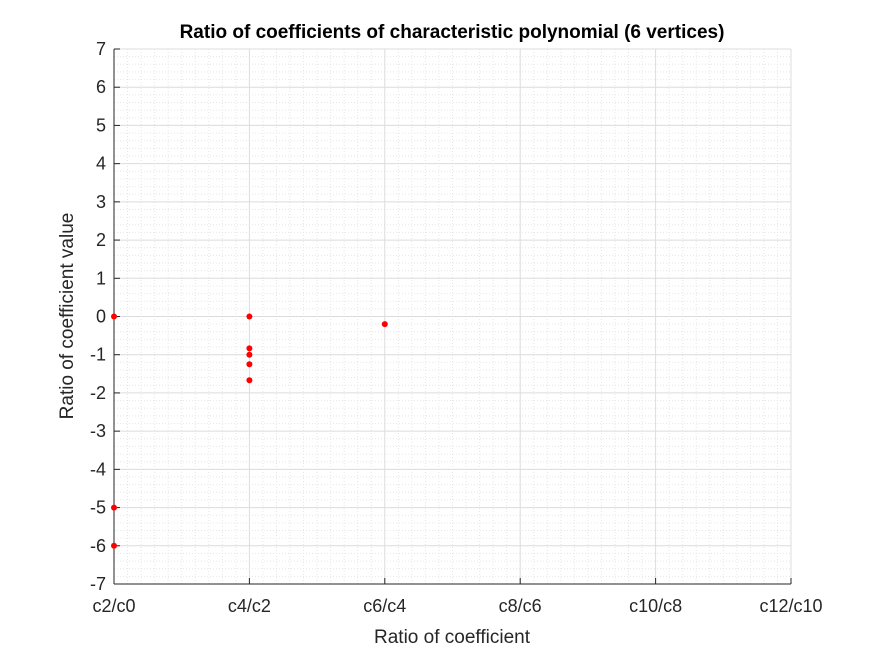 The image size is (875, 656). What do you see at coordinates (101, 49) in the screenshot?
I see `y-tick-label: 7` at bounding box center [101, 49].